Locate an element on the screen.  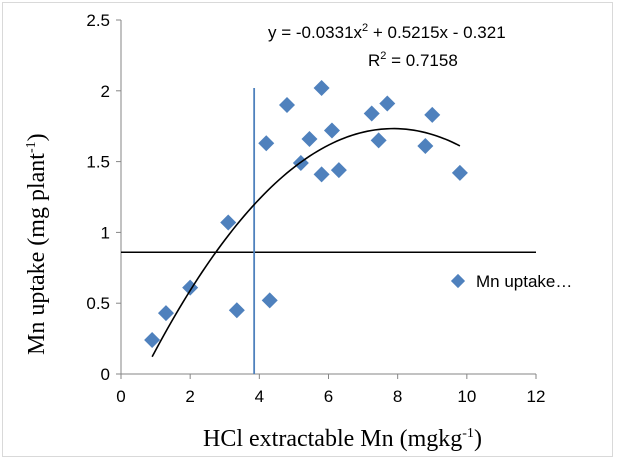
trendline-equation: y = -0.0331x2 + 0.5215x - 0.321 is located at coordinates (387, 32).